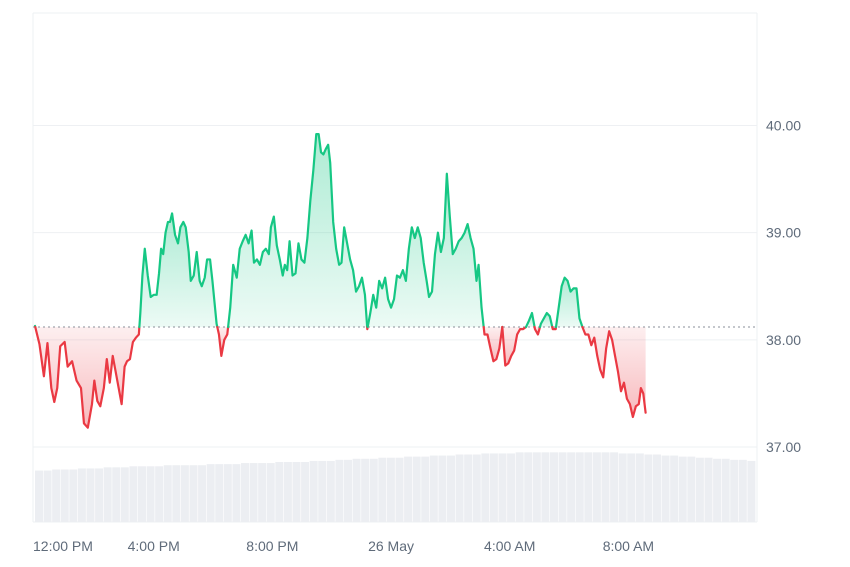 Image resolution: width=850 pixels, height=567 pixels. Describe the element at coordinates (783, 286) in the screenshot. I see `y-axis: 37.00 38.00 39.00 40.00` at that location.